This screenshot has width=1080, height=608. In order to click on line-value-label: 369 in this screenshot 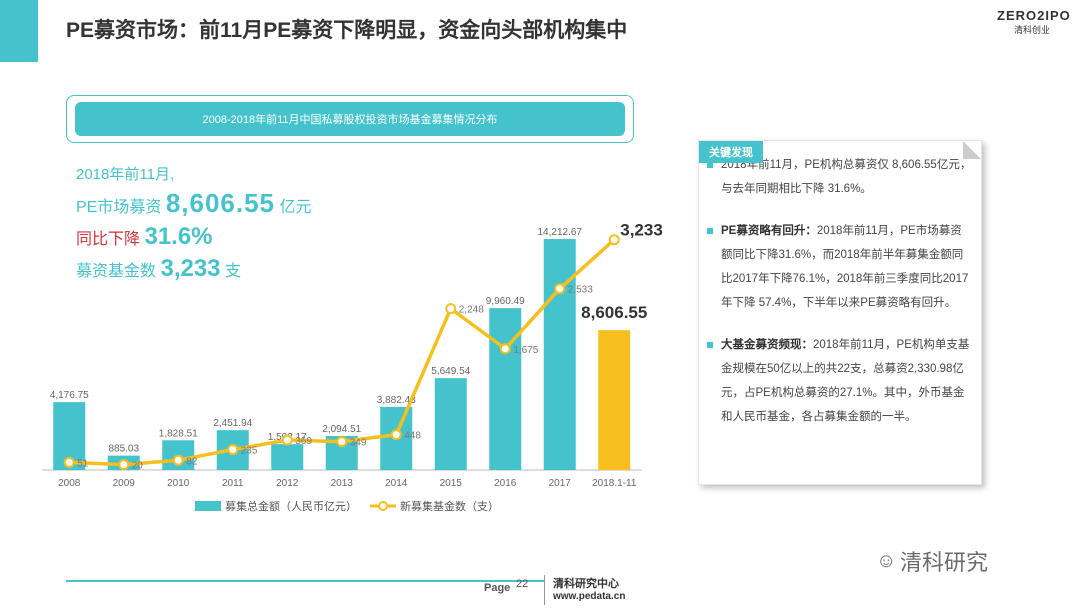, I will do `click(303, 441)`.